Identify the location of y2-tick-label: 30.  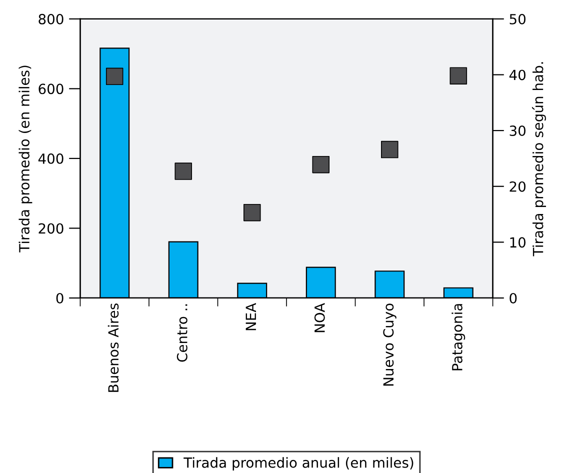
(518, 131).